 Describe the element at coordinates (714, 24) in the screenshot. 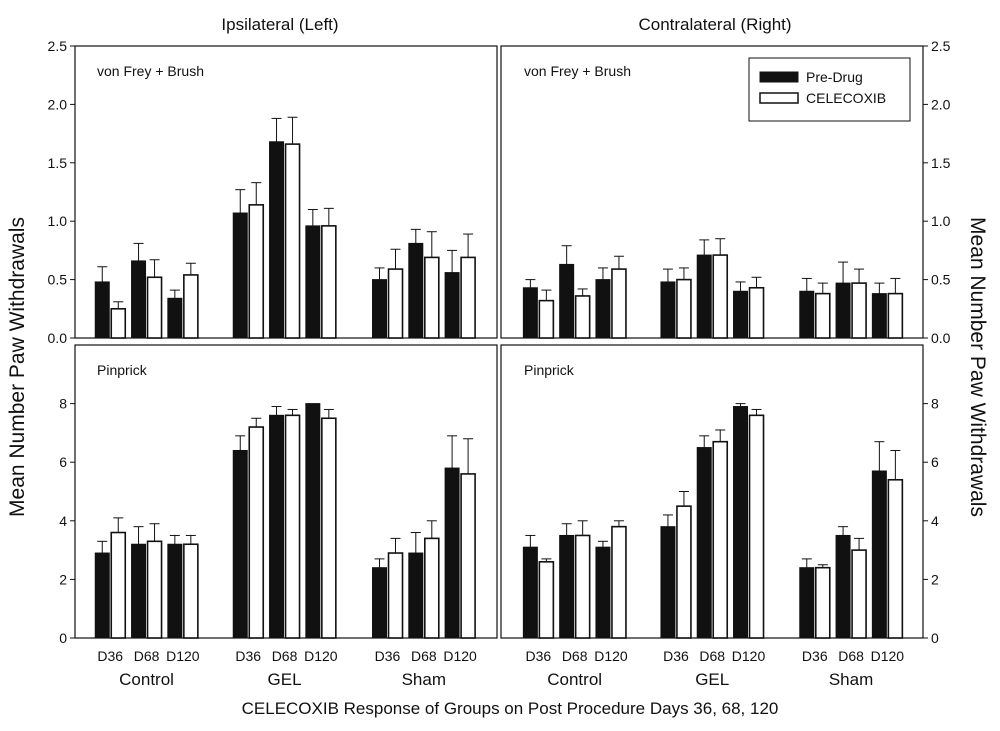

I see `right-column-title: Contralateral (Right)` at that location.